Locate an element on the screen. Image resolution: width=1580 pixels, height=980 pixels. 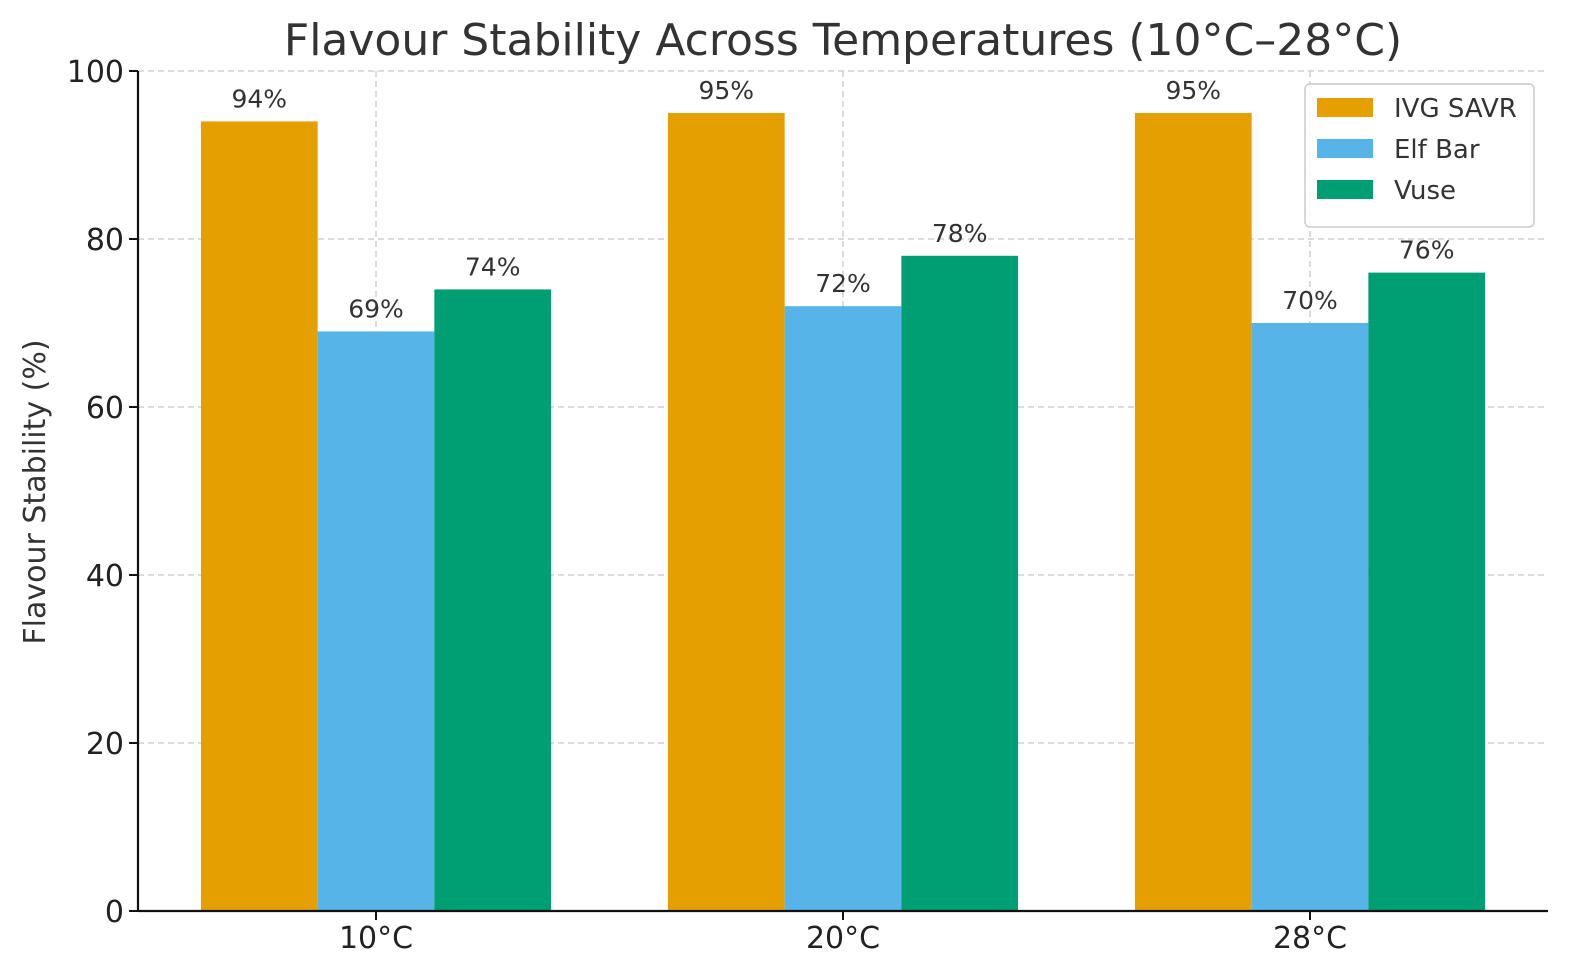
legend-item-label: Vuse is located at coordinates (1425, 191).